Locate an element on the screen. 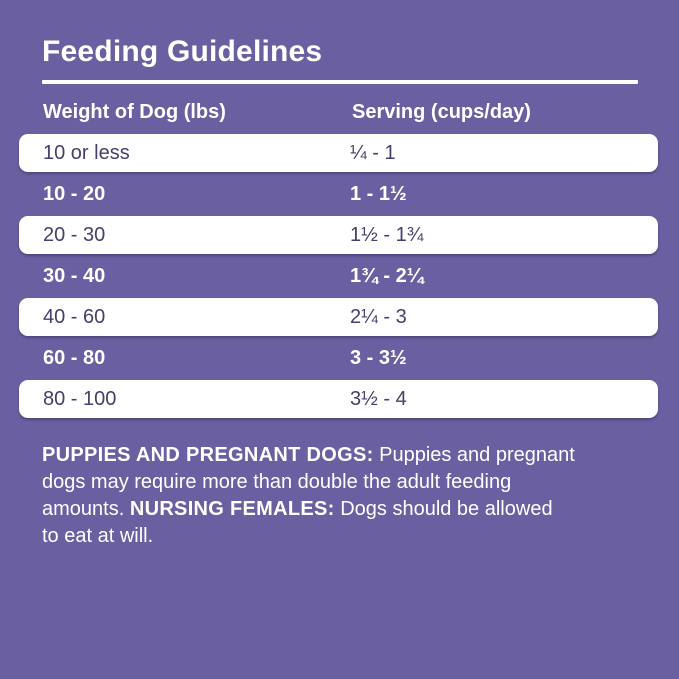  weight-cell: 60 - 80 is located at coordinates (74, 358).